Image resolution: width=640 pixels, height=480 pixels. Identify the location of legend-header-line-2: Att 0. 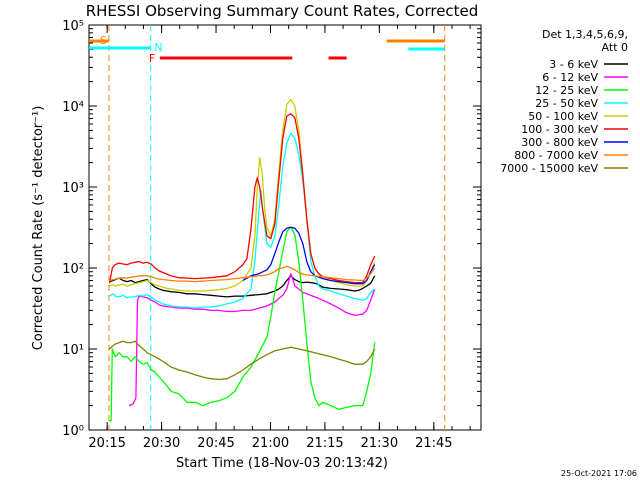
(615, 47).